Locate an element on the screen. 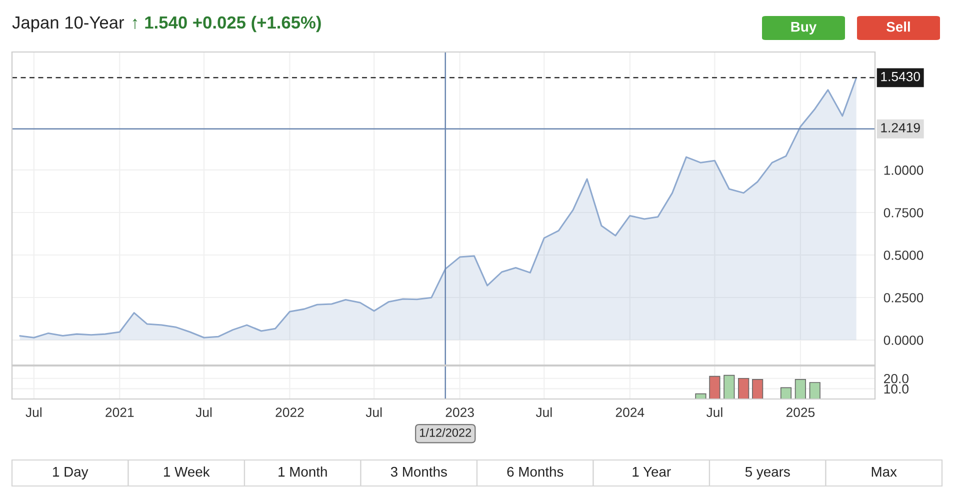 This screenshot has height=500, width=957. x-tick-label: 2021 is located at coordinates (120, 413).